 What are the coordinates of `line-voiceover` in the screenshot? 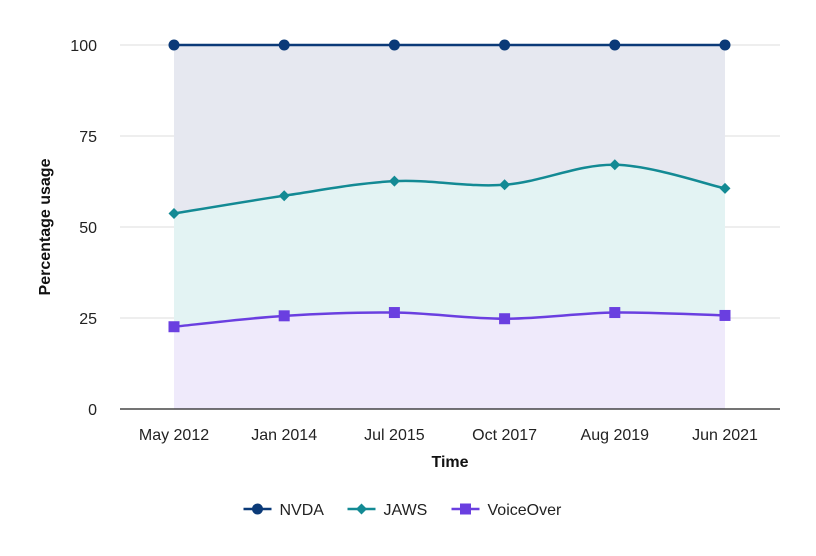 It's located at (449, 319).